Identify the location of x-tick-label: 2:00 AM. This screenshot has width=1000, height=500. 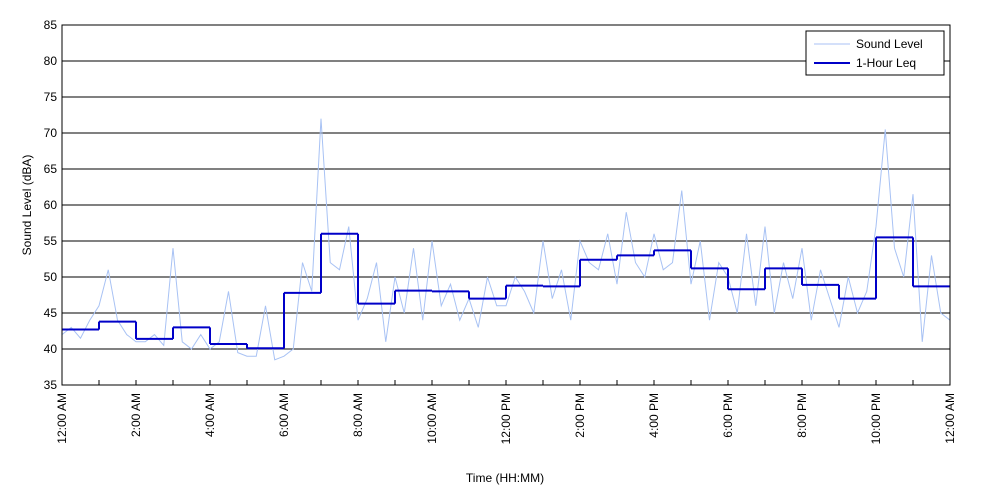
(136, 415).